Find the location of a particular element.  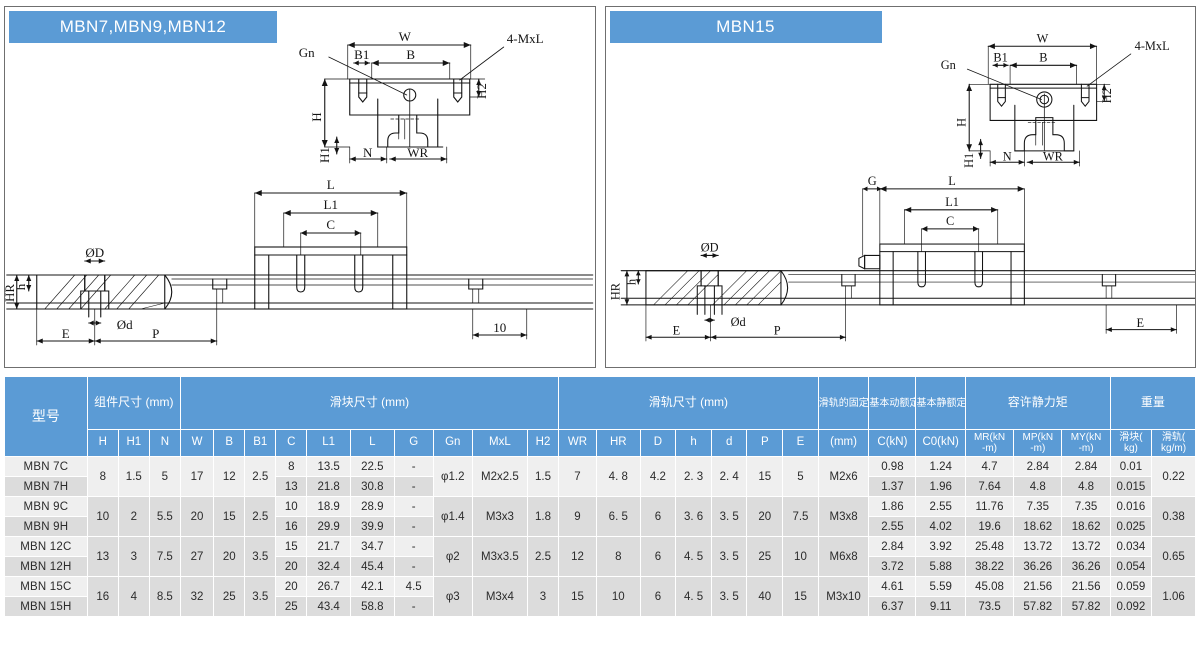

cell-weight-rail: 0.22 is located at coordinates (1173, 476).